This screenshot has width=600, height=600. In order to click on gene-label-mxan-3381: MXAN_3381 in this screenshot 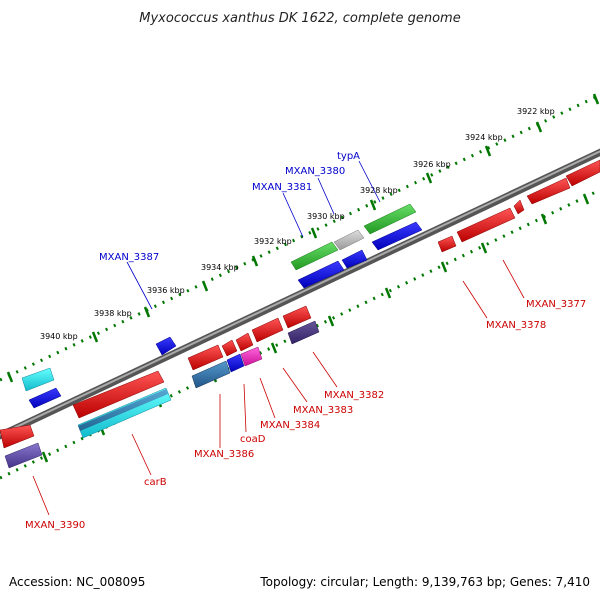, I will do `click(282, 187)`.